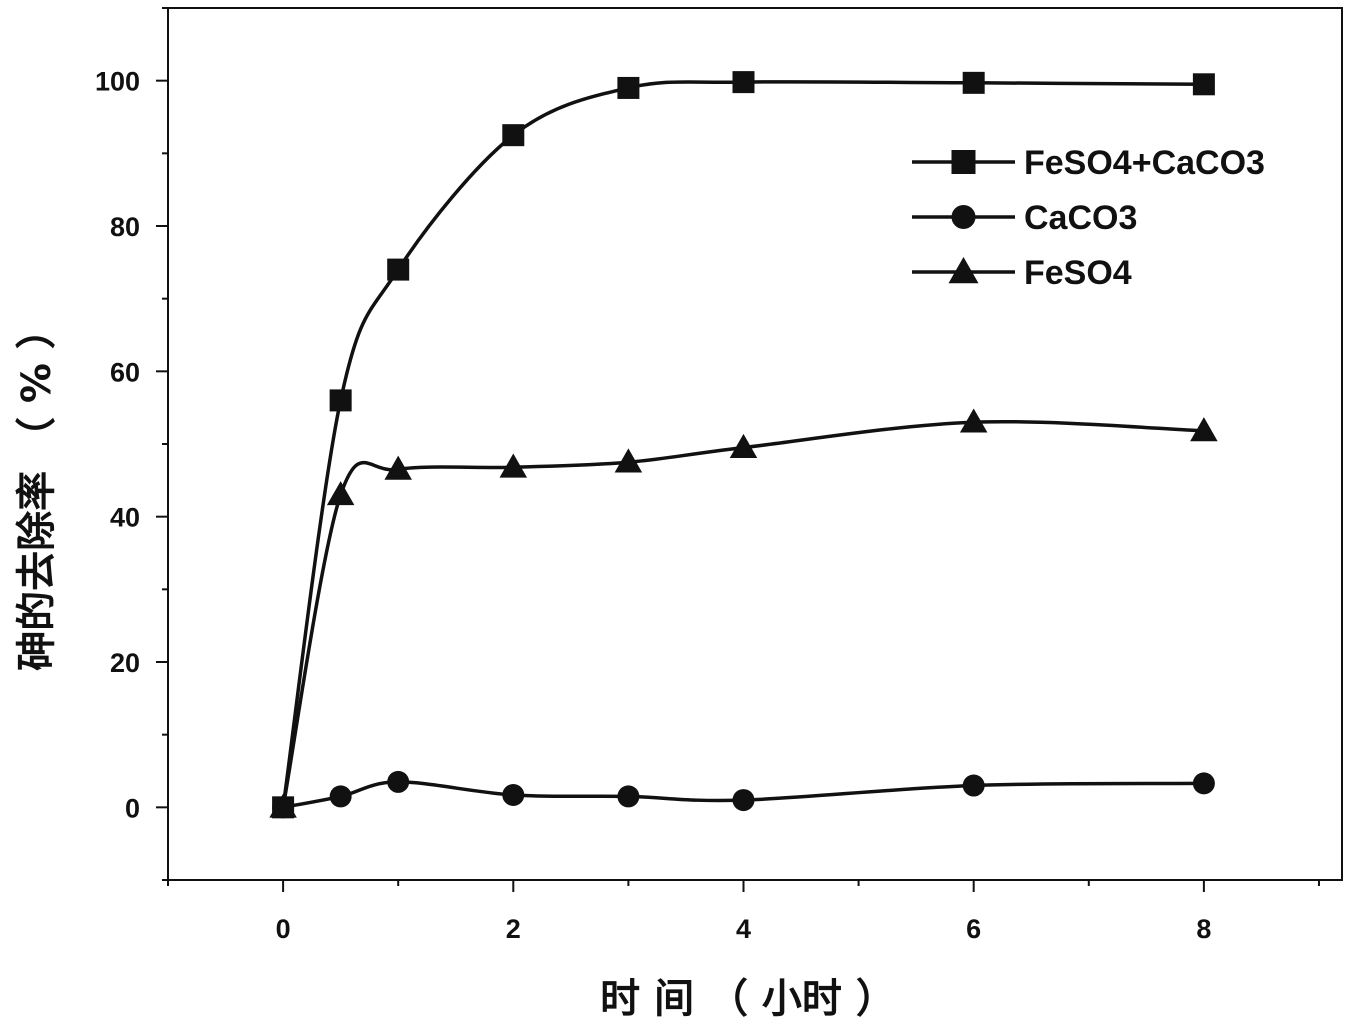  What do you see at coordinates (1078, 273) in the screenshot?
I see `legend-label: FeSO4` at bounding box center [1078, 273].